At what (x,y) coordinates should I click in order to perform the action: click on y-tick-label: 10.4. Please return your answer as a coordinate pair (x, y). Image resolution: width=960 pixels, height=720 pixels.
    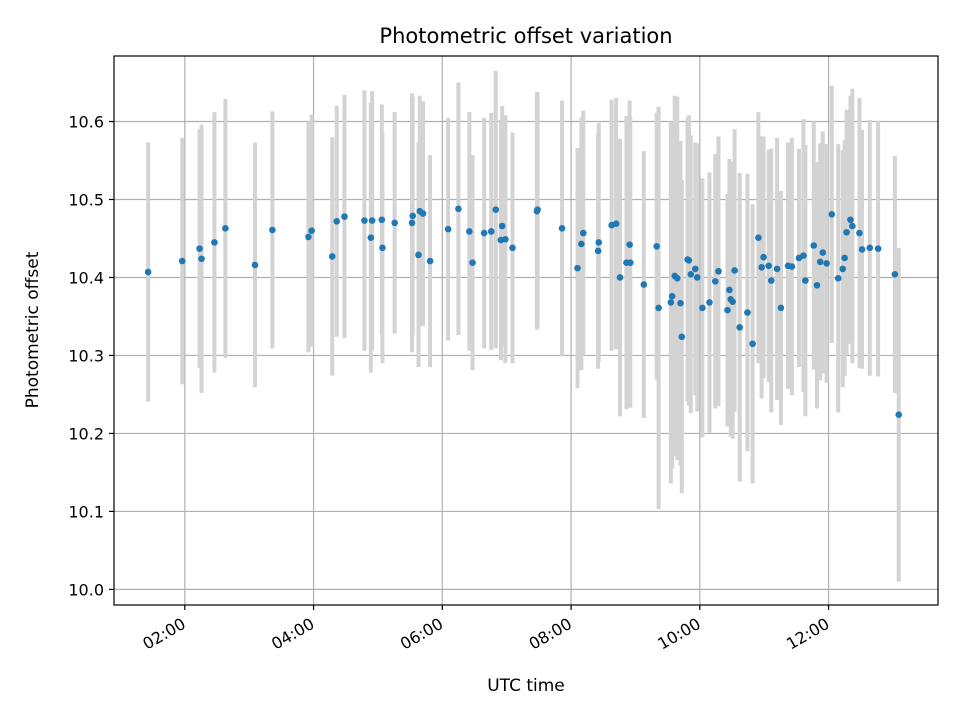
    Looking at the image, I should click on (86, 277).